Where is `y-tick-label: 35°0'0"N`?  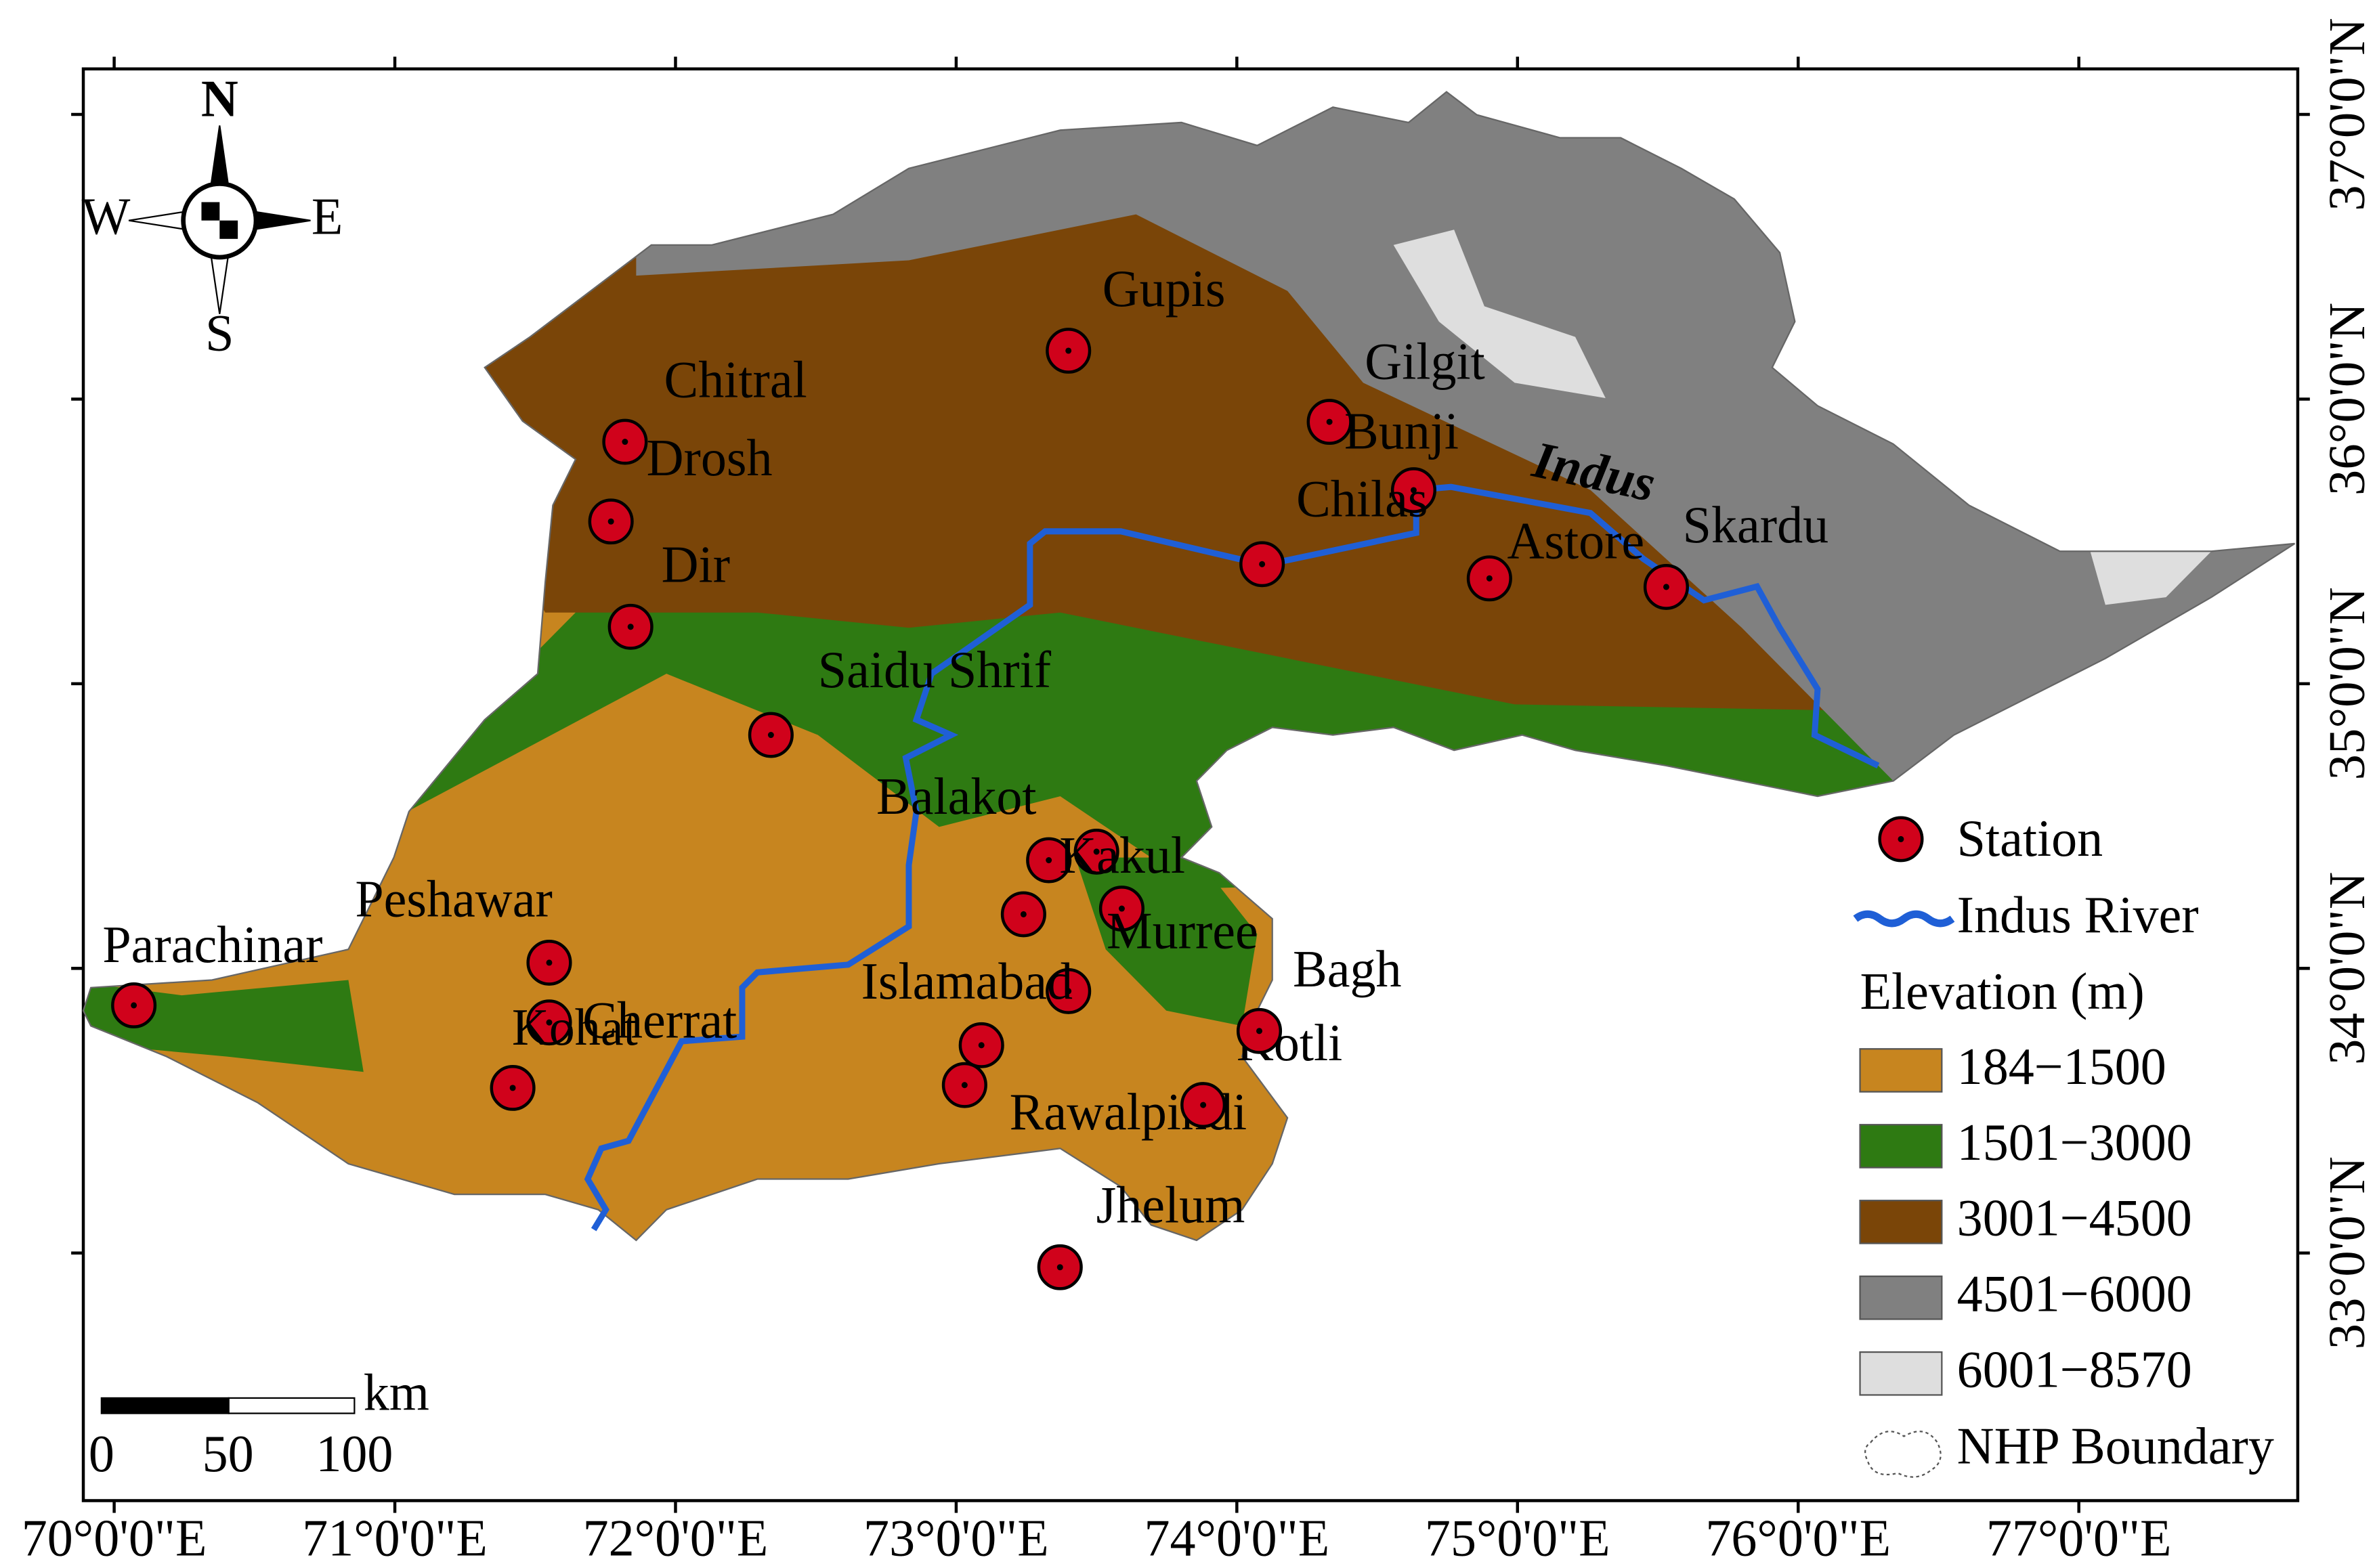 y-tick-label: 35°0'0"N is located at coordinates (2346, 683).